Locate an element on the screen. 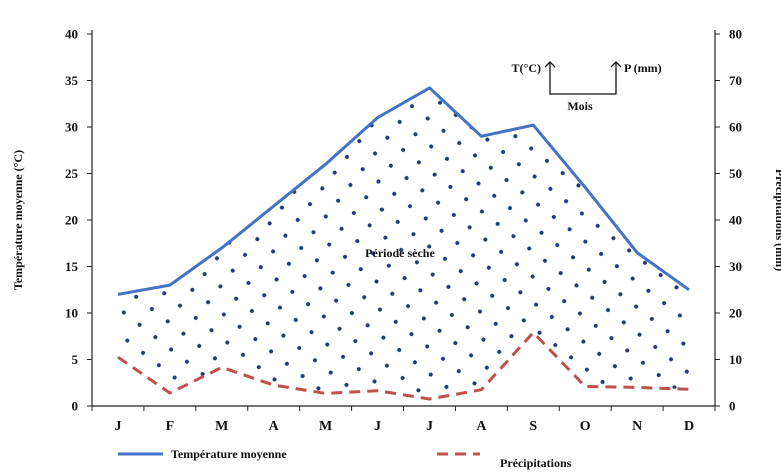 The height and width of the screenshot is (475, 781). legend-temperature-label: Température moyenne is located at coordinates (229, 454).